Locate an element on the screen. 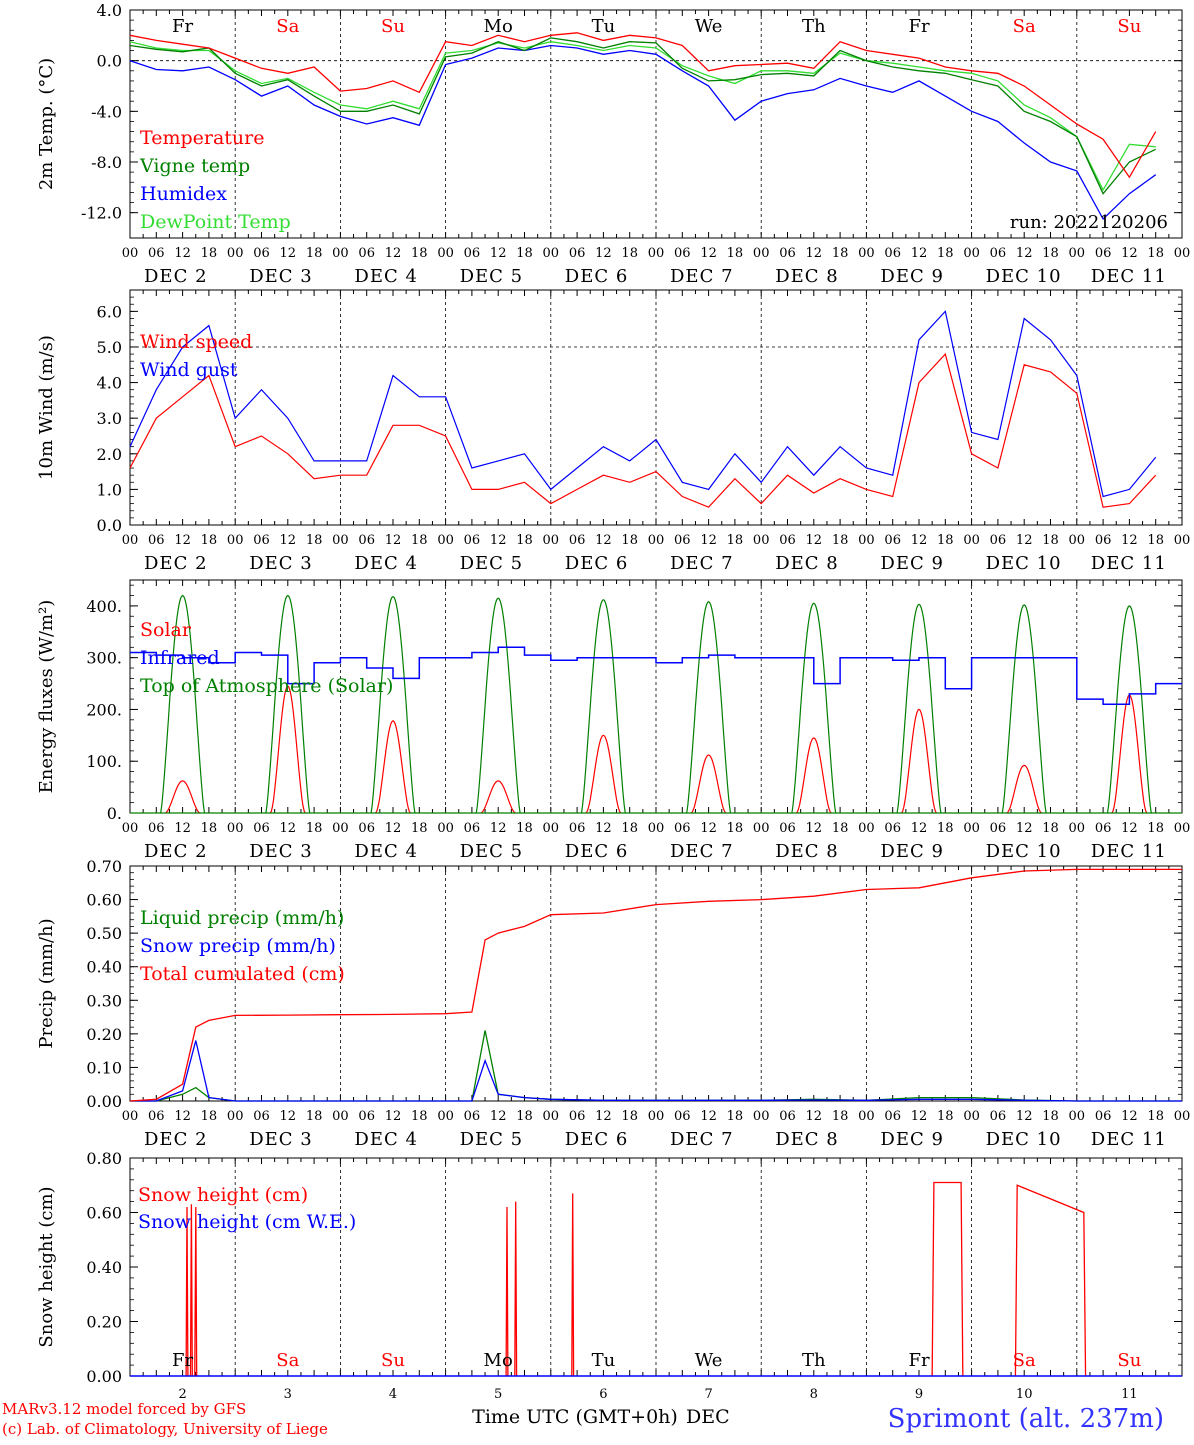 The height and width of the screenshot is (1445, 1194). legend-entry: Snow height (cm W.E.) is located at coordinates (247, 1222).